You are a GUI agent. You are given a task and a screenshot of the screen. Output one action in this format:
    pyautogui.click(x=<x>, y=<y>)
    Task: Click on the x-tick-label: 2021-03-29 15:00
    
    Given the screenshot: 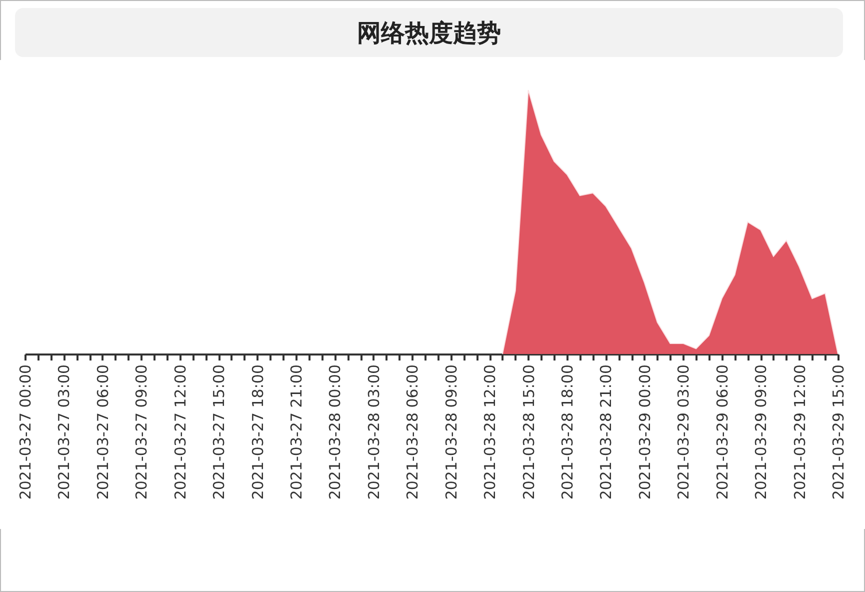 What is the action you would take?
    pyautogui.click(x=839, y=432)
    